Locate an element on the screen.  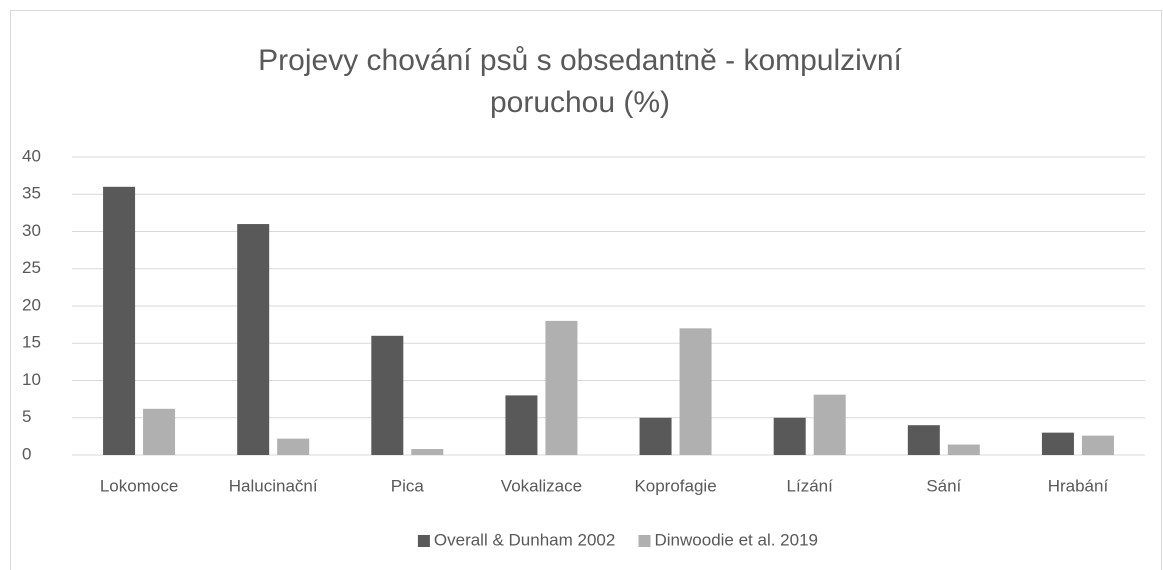
x-tick-label: Halucinační is located at coordinates (273, 485).